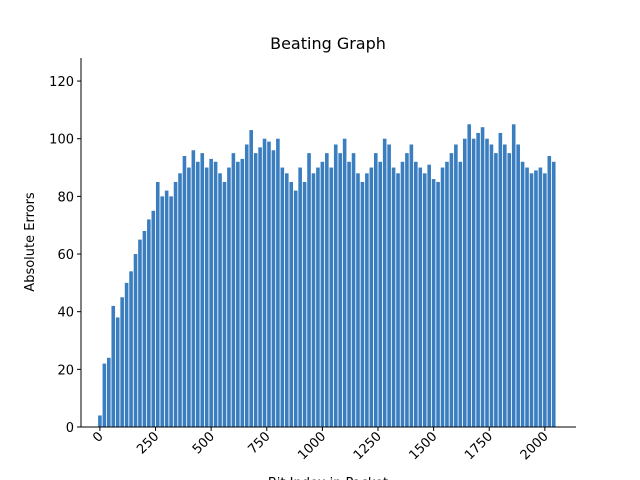  Describe the element at coordinates (148, 443) in the screenshot. I see `x-tick-label: 250` at that location.